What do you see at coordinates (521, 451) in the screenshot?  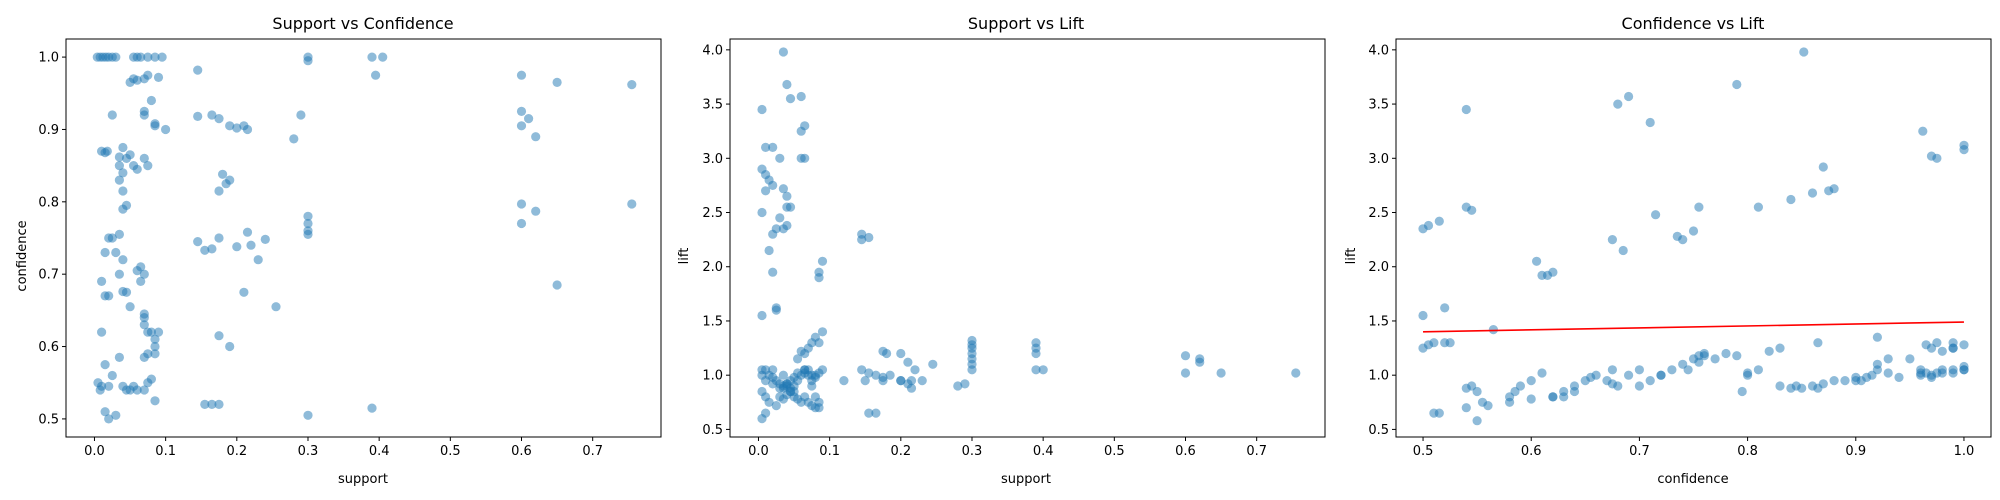 I see `x-tick-label: 0.6` at bounding box center [521, 451].